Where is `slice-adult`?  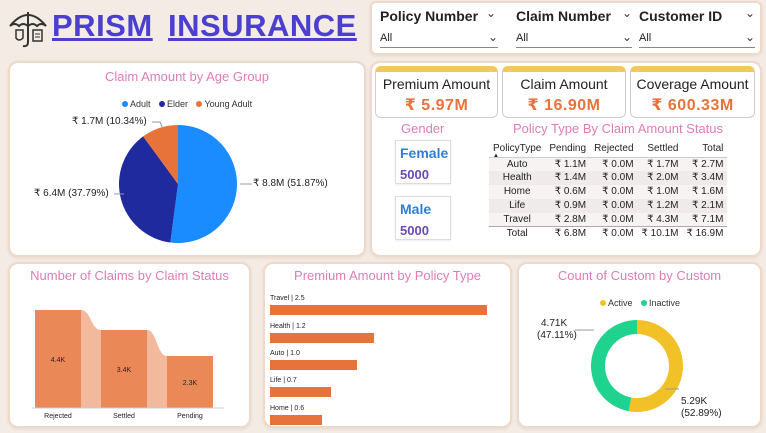 slice-adult is located at coordinates (204, 184).